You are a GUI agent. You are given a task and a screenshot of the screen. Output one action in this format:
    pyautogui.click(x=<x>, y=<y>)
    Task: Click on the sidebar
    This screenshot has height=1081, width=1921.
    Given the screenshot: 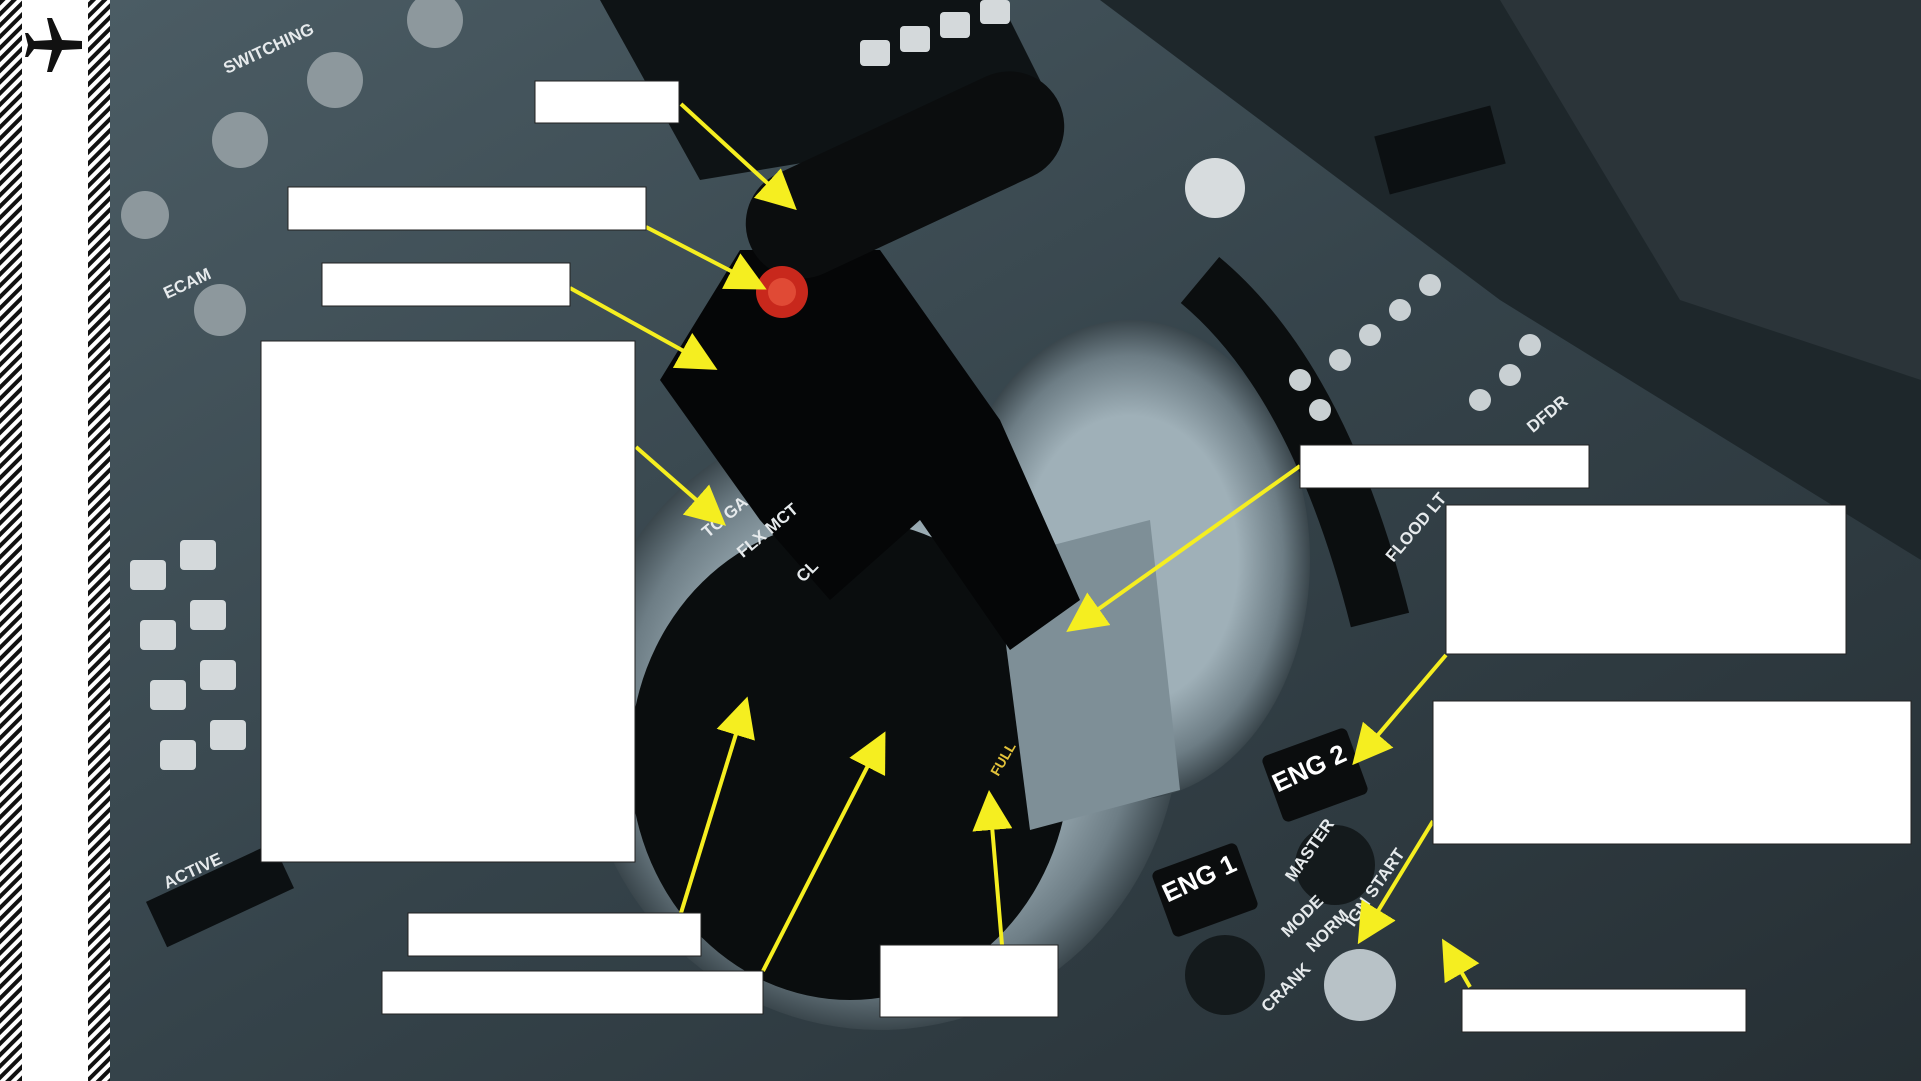 What is the action you would take?
    pyautogui.click(x=55, y=540)
    